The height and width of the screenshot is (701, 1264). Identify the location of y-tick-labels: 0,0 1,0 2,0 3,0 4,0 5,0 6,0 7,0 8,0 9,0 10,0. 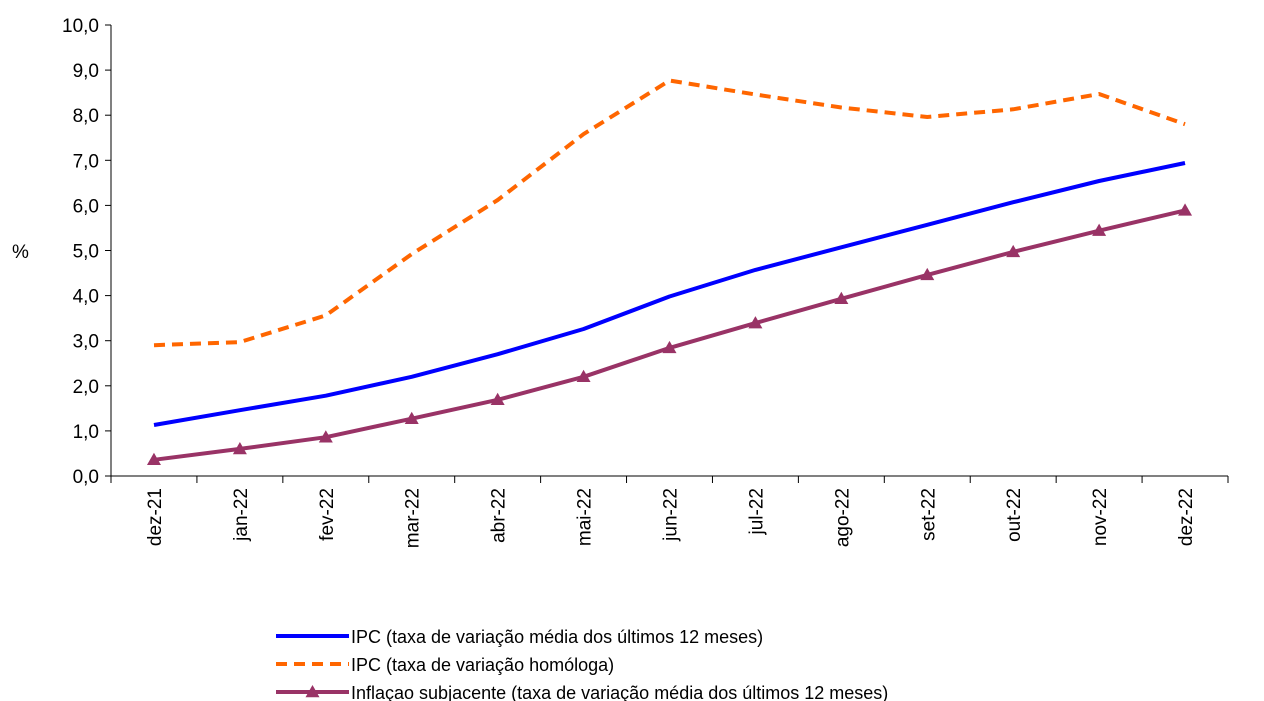
(80, 252).